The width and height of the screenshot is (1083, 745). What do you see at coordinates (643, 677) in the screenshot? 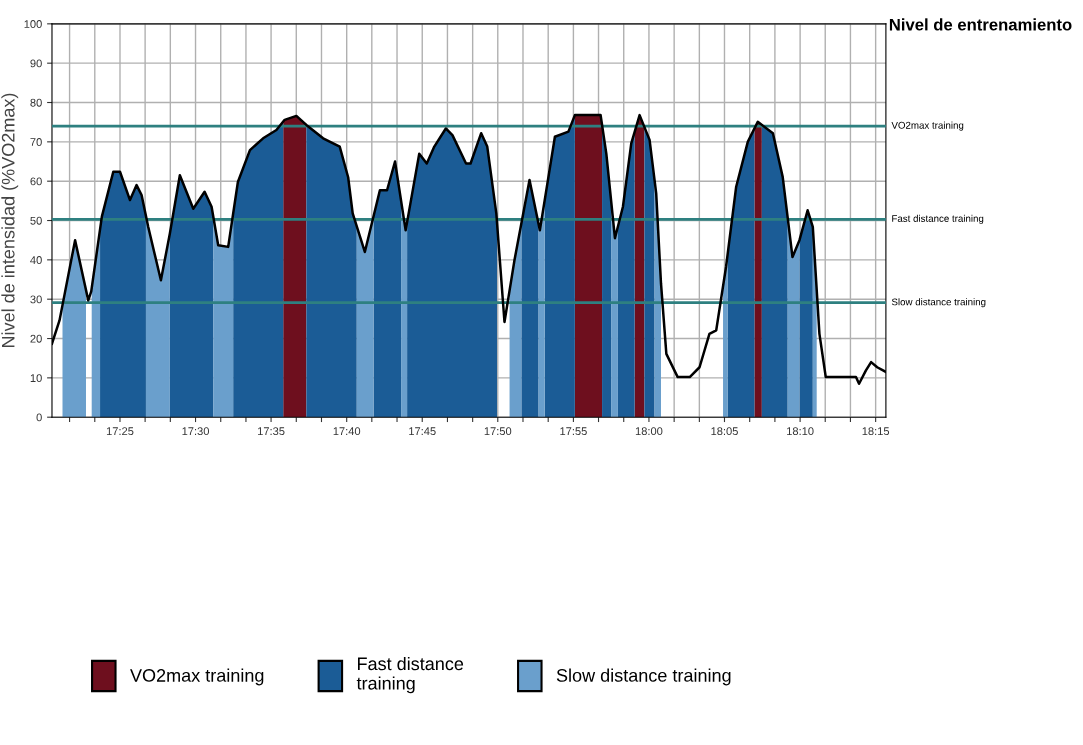
I see `legend-label: Slow distance training` at bounding box center [643, 677].